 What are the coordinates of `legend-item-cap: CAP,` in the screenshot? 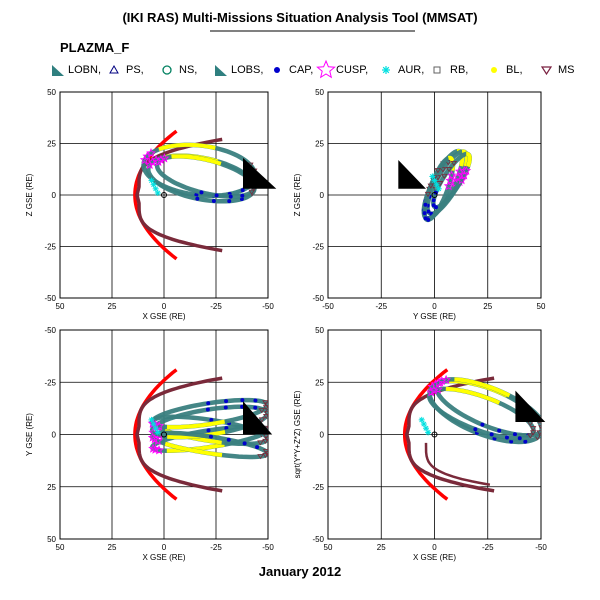 It's located at (293, 70).